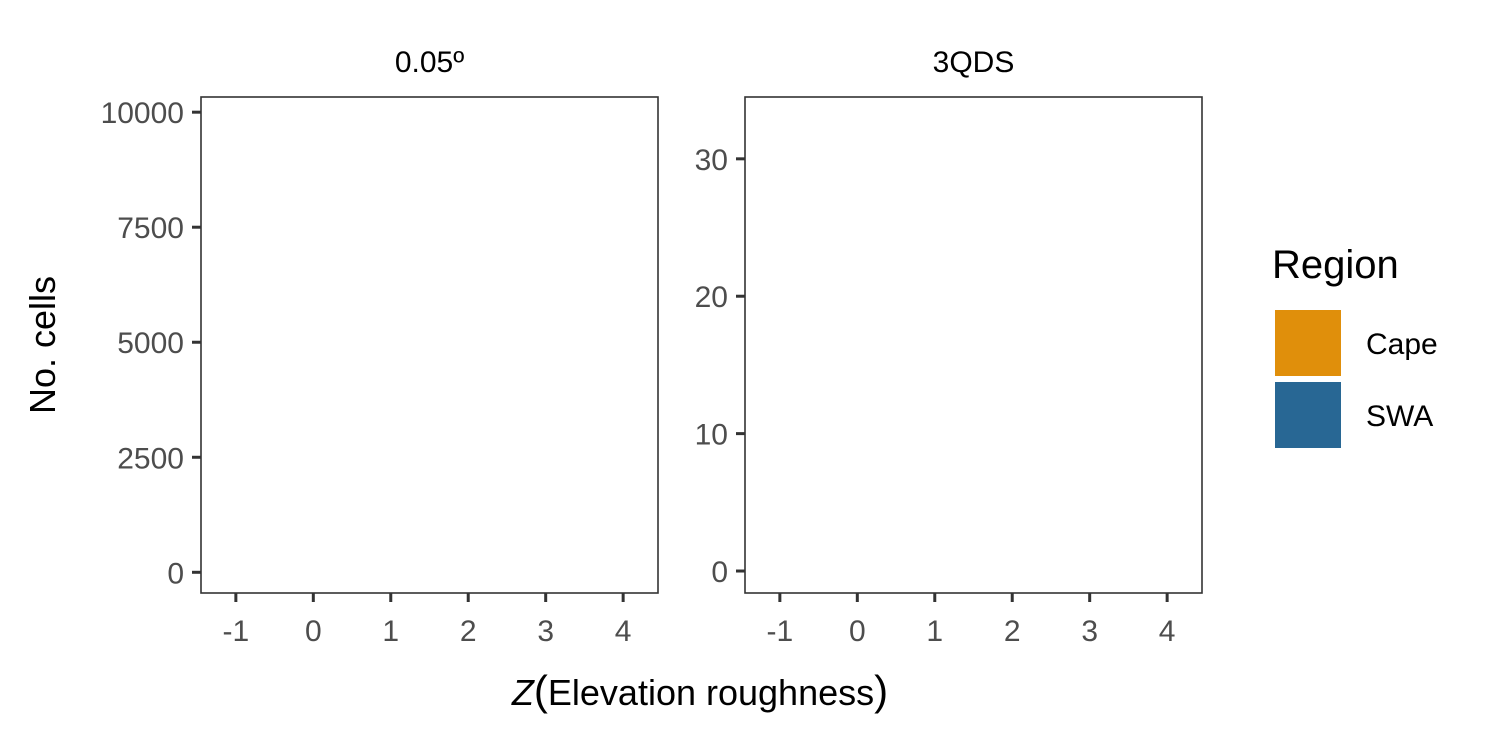 Image resolution: width=1500 pixels, height=755 pixels. What do you see at coordinates (711, 160) in the screenshot?
I see `y-tick-label: 30` at bounding box center [711, 160].